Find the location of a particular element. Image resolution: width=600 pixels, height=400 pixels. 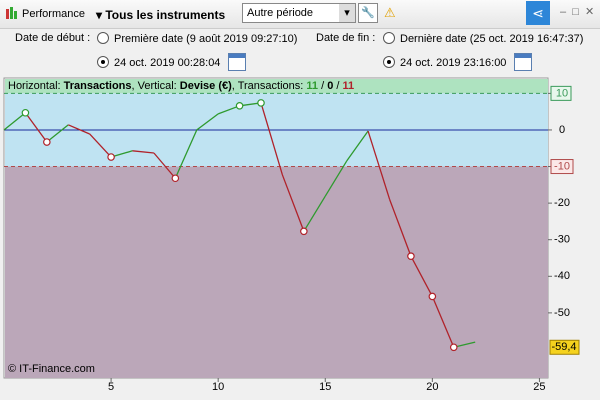

y-tick-label: -50 is located at coordinates (562, 313).